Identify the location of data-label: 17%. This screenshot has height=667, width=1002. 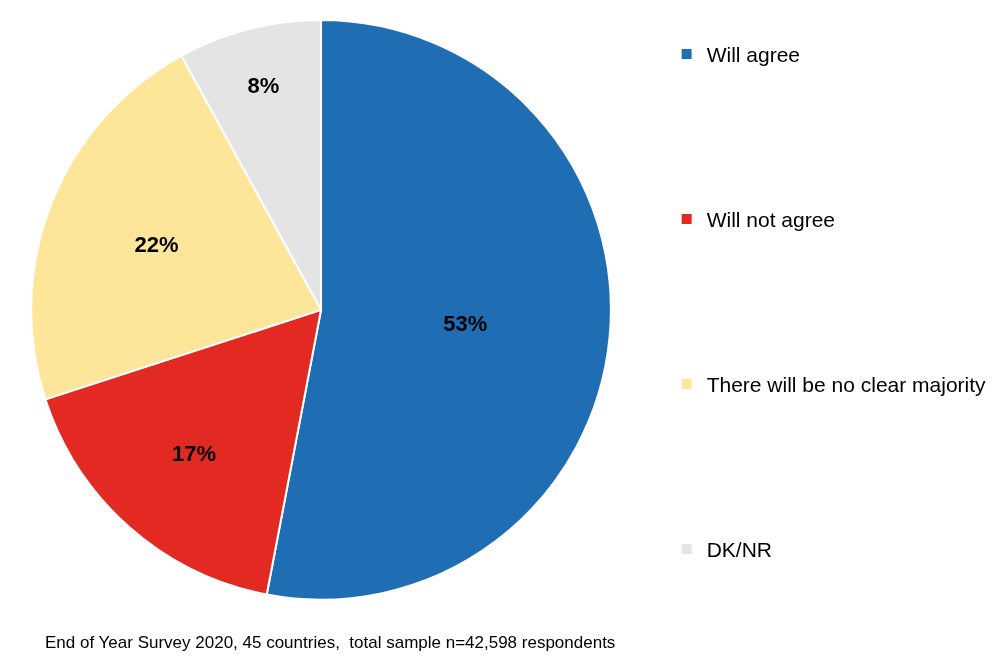
(194, 454).